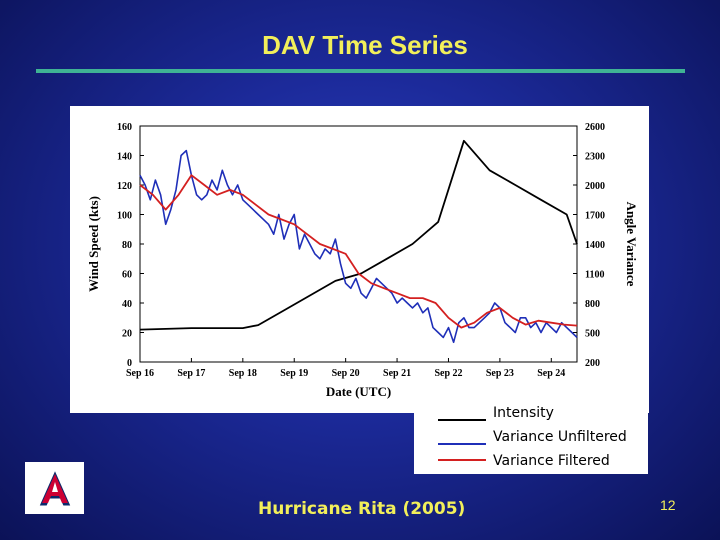  What do you see at coordinates (592, 363) in the screenshot?
I see `y2-tick-label: 200` at bounding box center [592, 363].